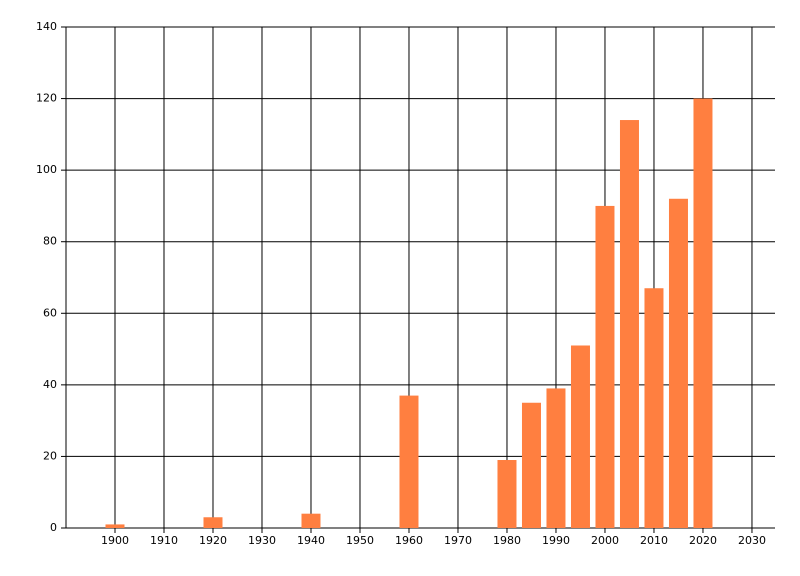  I want to click on y-tick-label: 60, so click(50, 312).